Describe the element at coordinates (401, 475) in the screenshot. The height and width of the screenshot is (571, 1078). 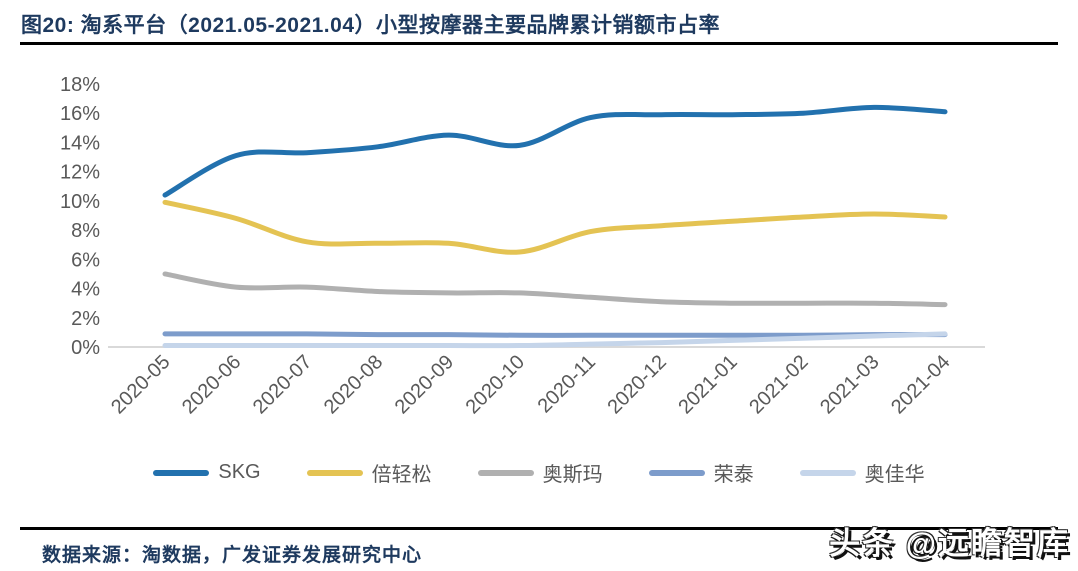
I see `legend-label: 倍轻松` at that location.